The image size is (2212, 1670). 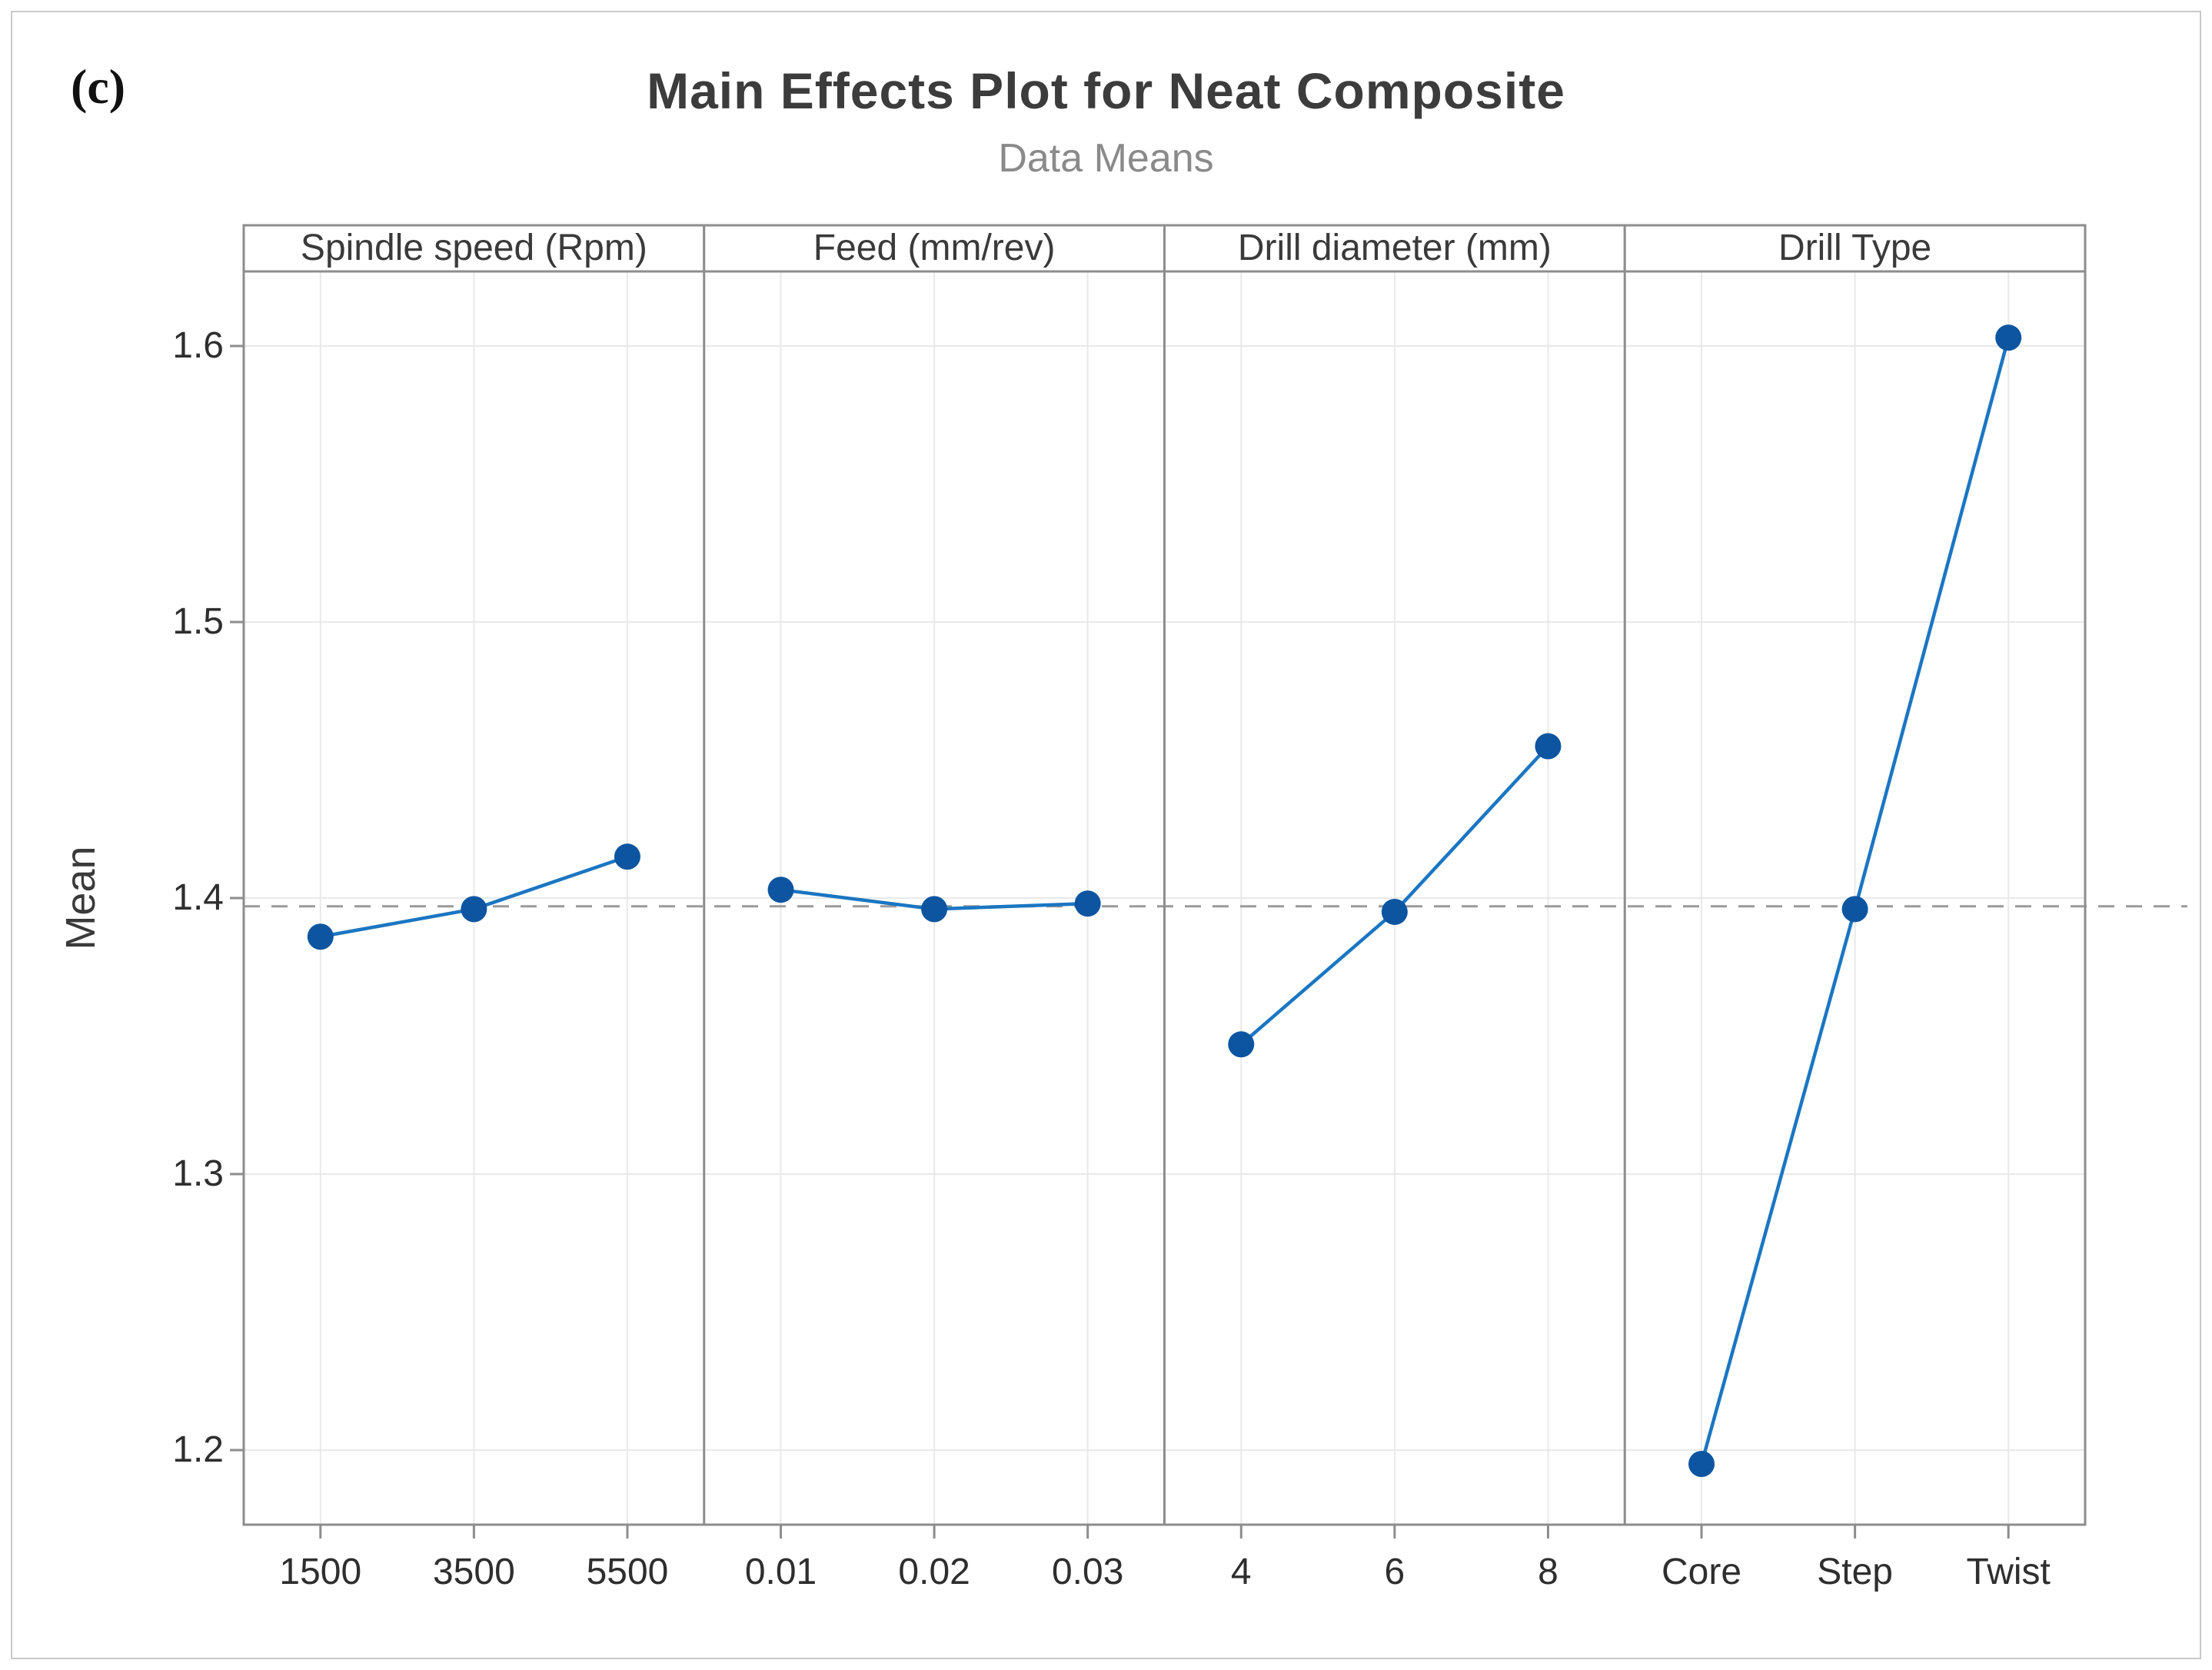 What do you see at coordinates (627, 1572) in the screenshot?
I see `x-tick-label: 5500` at bounding box center [627, 1572].